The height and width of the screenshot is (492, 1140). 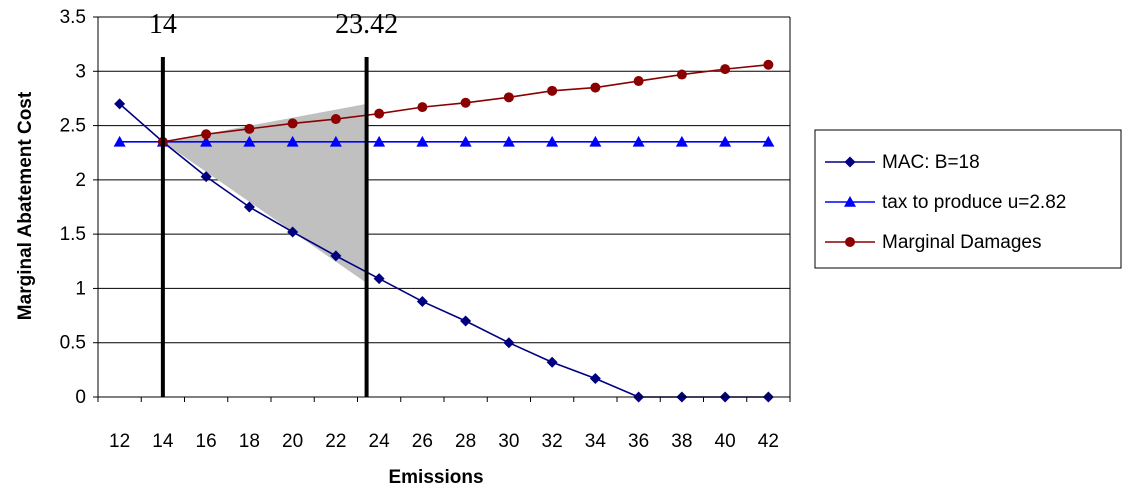 What do you see at coordinates (292, 441) in the screenshot?
I see `x-tick-label-4: 20` at bounding box center [292, 441].